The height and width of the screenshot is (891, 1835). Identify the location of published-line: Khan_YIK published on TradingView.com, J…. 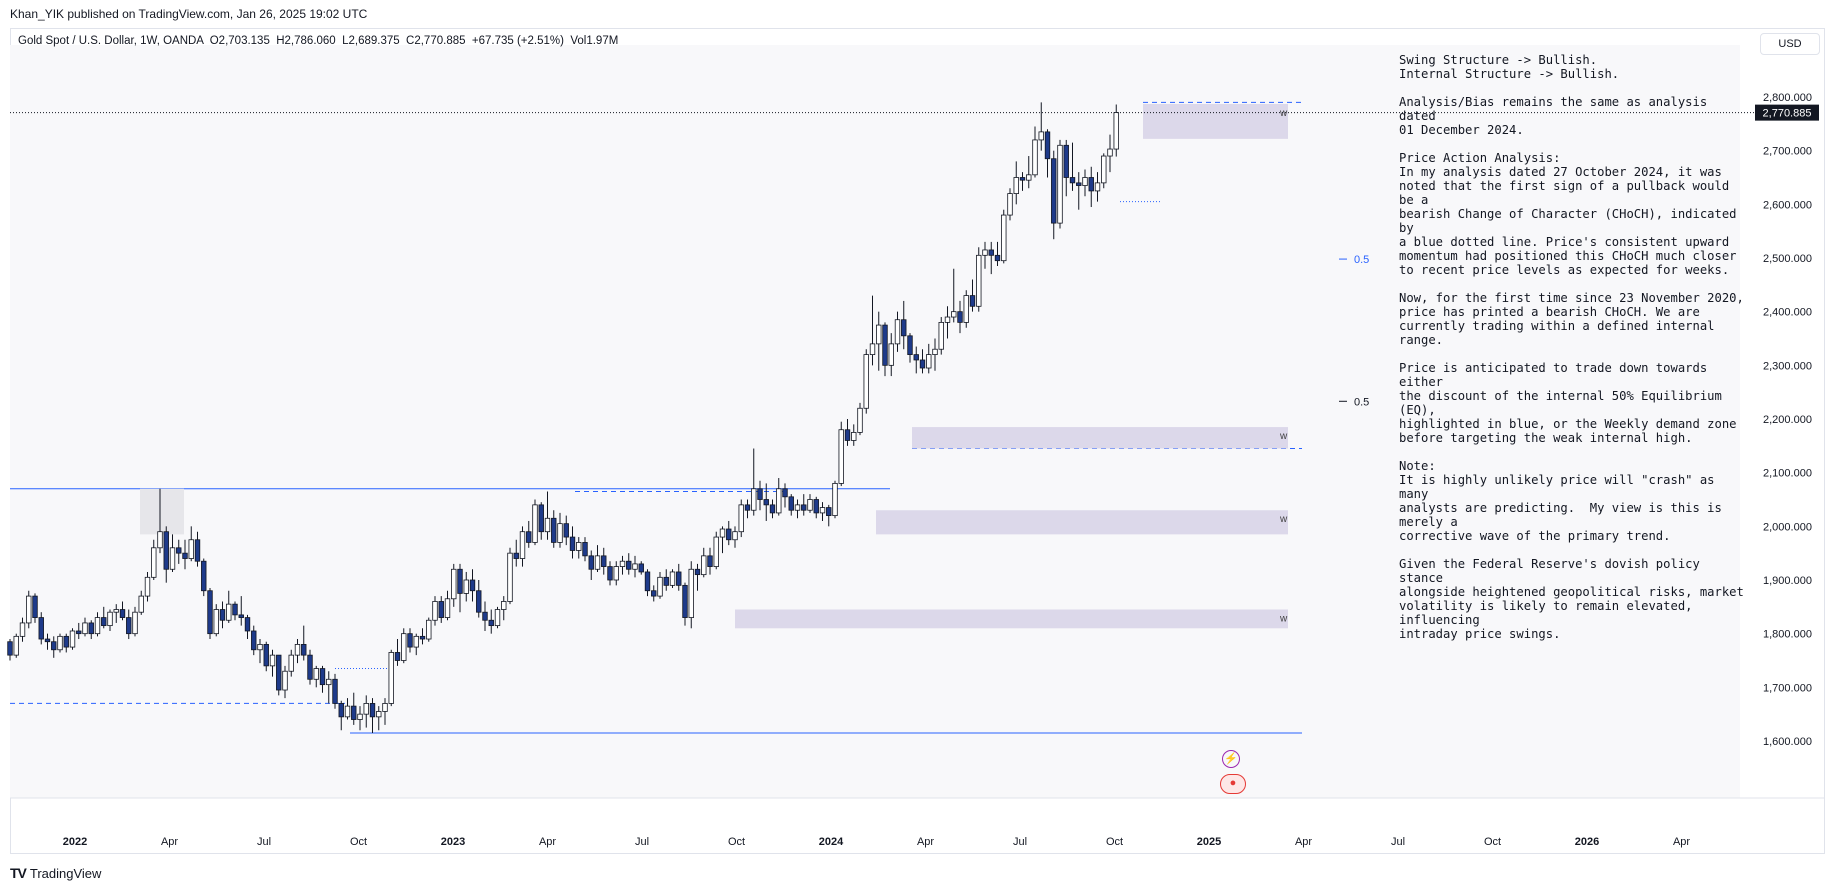
(189, 14).